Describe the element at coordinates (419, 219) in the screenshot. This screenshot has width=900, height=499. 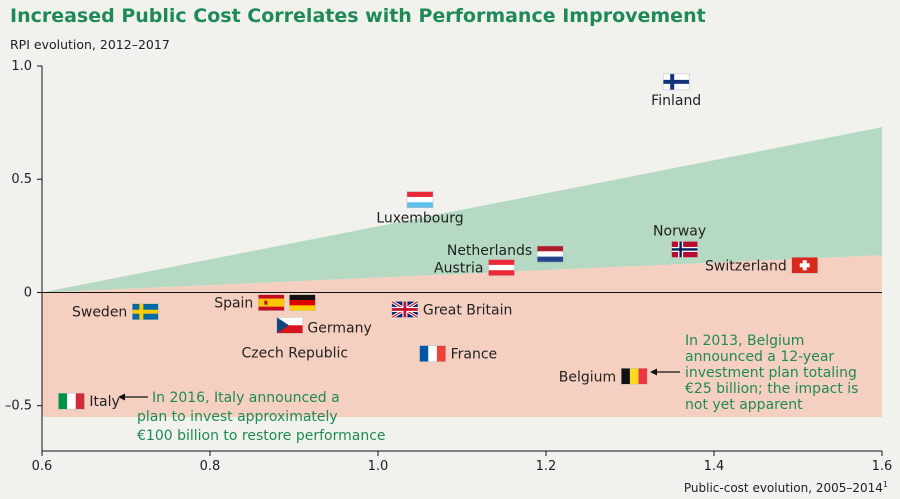
I see `point-label: Luxembourg` at that location.